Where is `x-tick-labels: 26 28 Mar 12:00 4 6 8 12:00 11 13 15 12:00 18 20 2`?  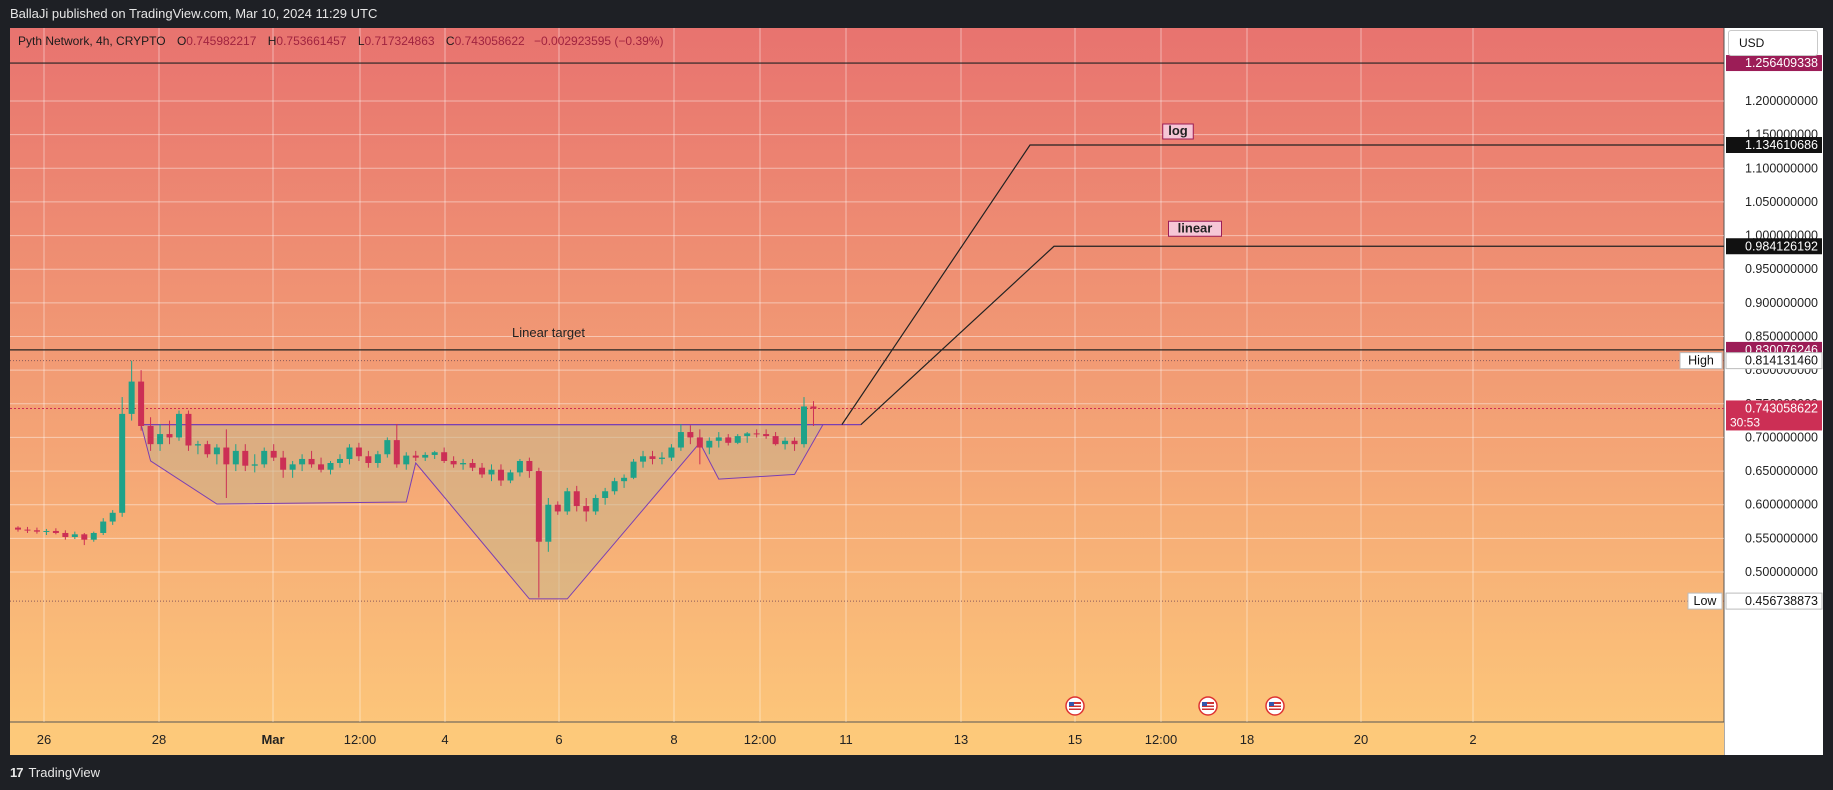 x-tick-labels: 26 28 Mar 12:00 4 6 8 12:00 11 13 15 12:00 18 20 2 is located at coordinates (757, 739).